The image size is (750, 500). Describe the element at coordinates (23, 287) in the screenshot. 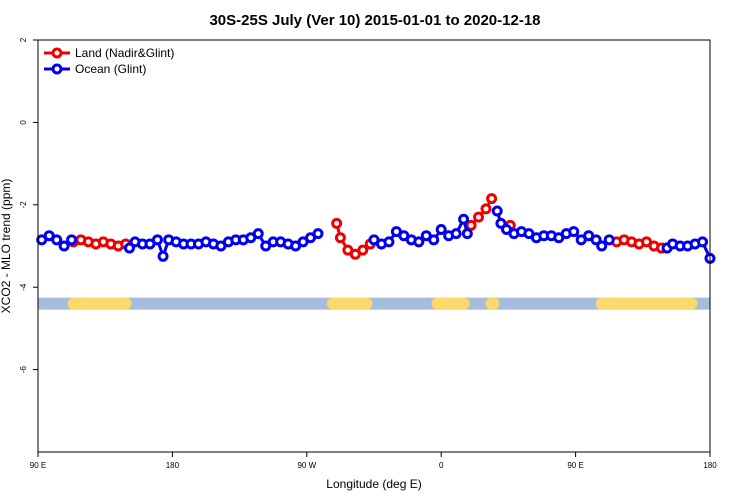

I see `y-tick-label: -4` at that location.